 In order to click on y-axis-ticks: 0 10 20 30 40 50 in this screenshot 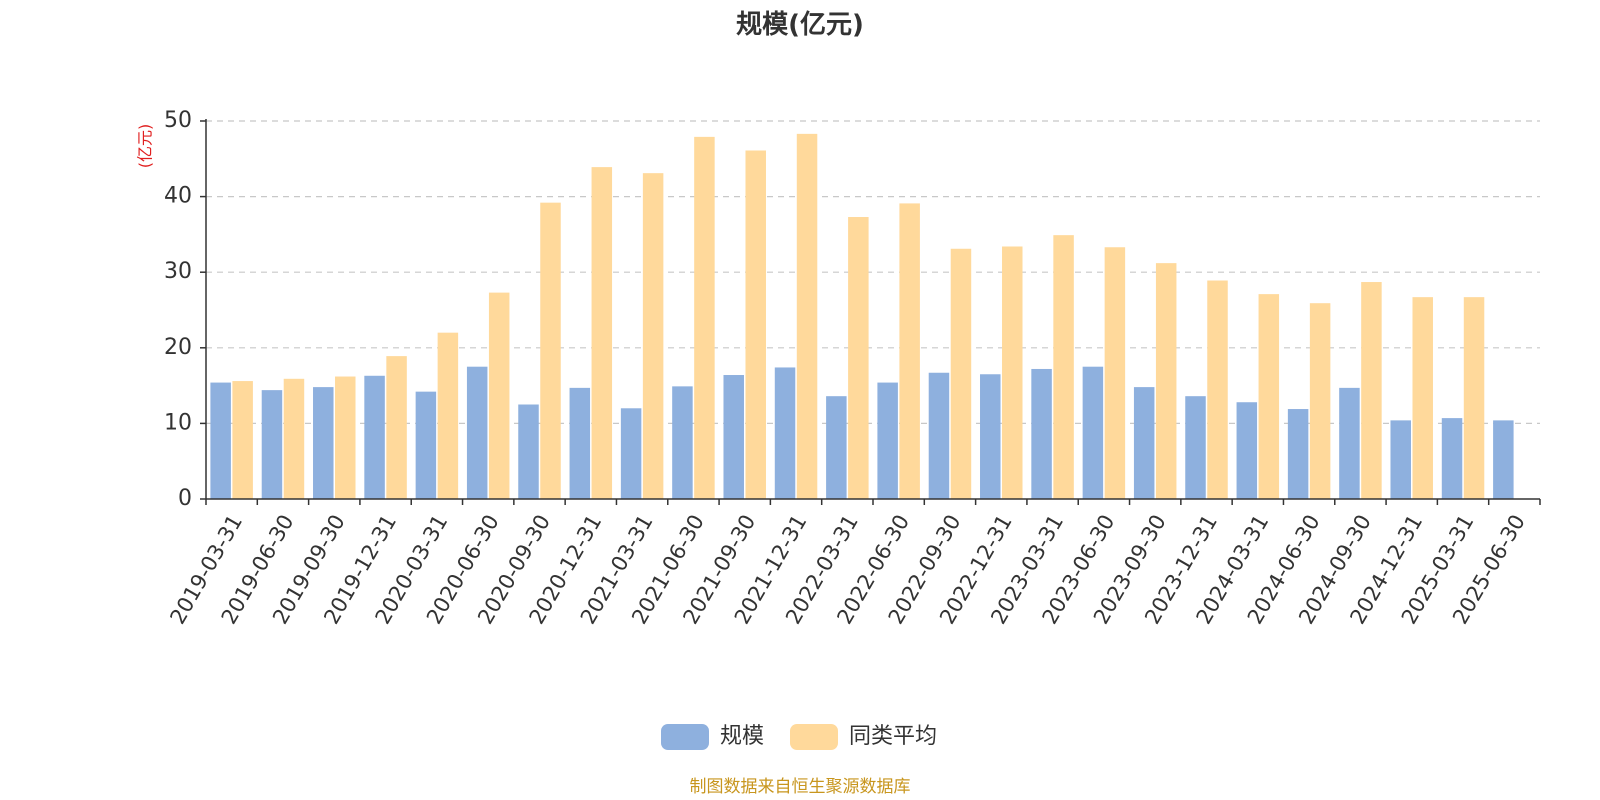, I will do `click(185, 309)`.